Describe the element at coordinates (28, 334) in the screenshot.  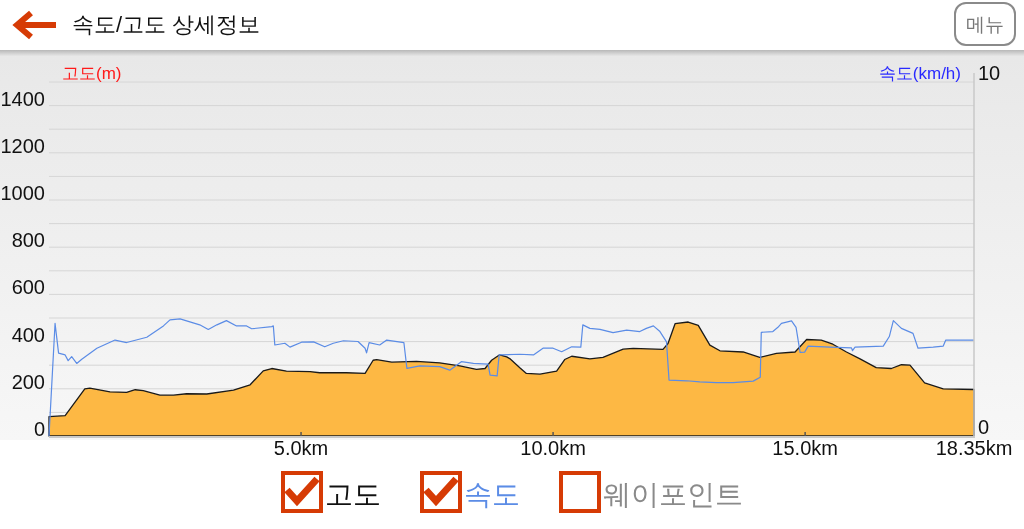
I see `y-tick-label: 400` at that location.